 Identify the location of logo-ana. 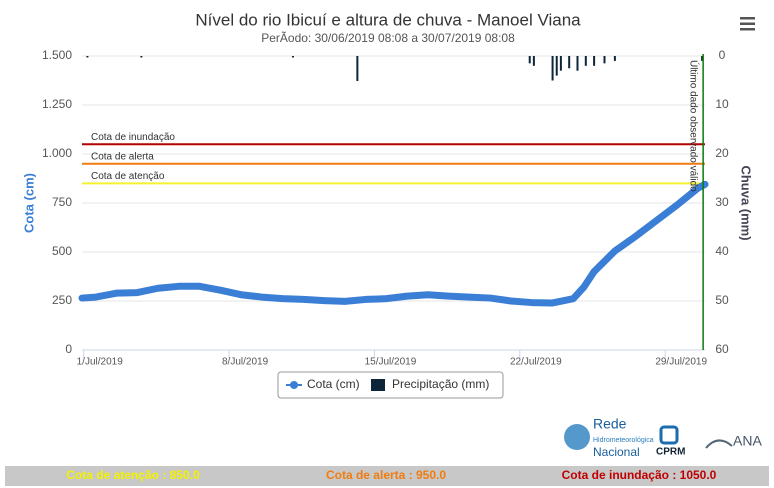
(719, 444).